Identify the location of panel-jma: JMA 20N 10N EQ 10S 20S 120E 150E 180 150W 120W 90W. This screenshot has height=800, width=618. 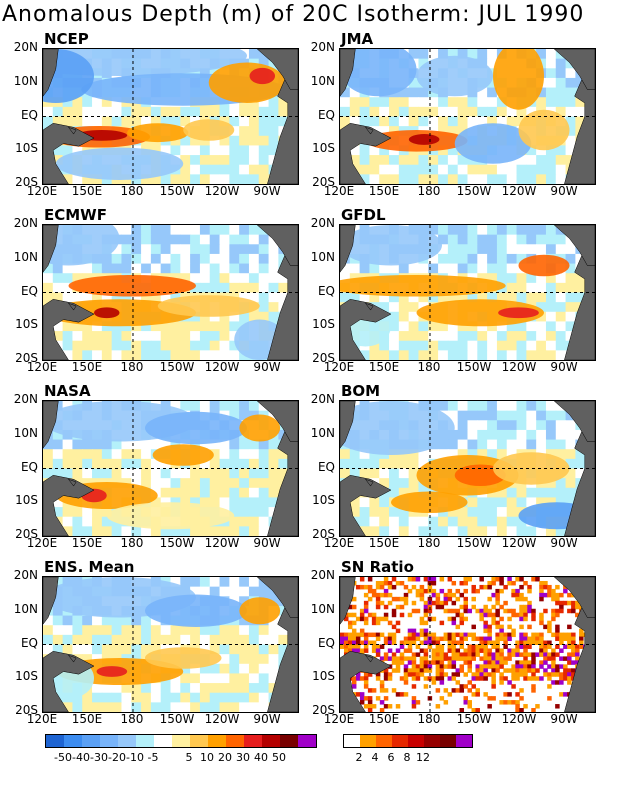
(447, 121).